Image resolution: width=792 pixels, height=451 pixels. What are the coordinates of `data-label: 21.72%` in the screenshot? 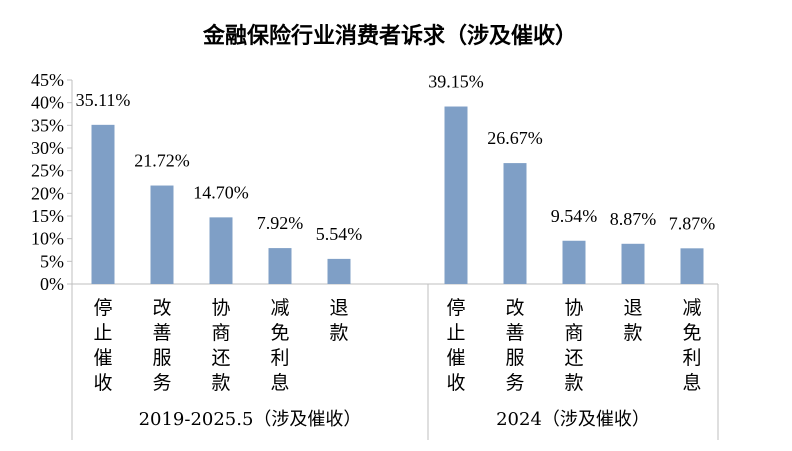 It's located at (162, 161).